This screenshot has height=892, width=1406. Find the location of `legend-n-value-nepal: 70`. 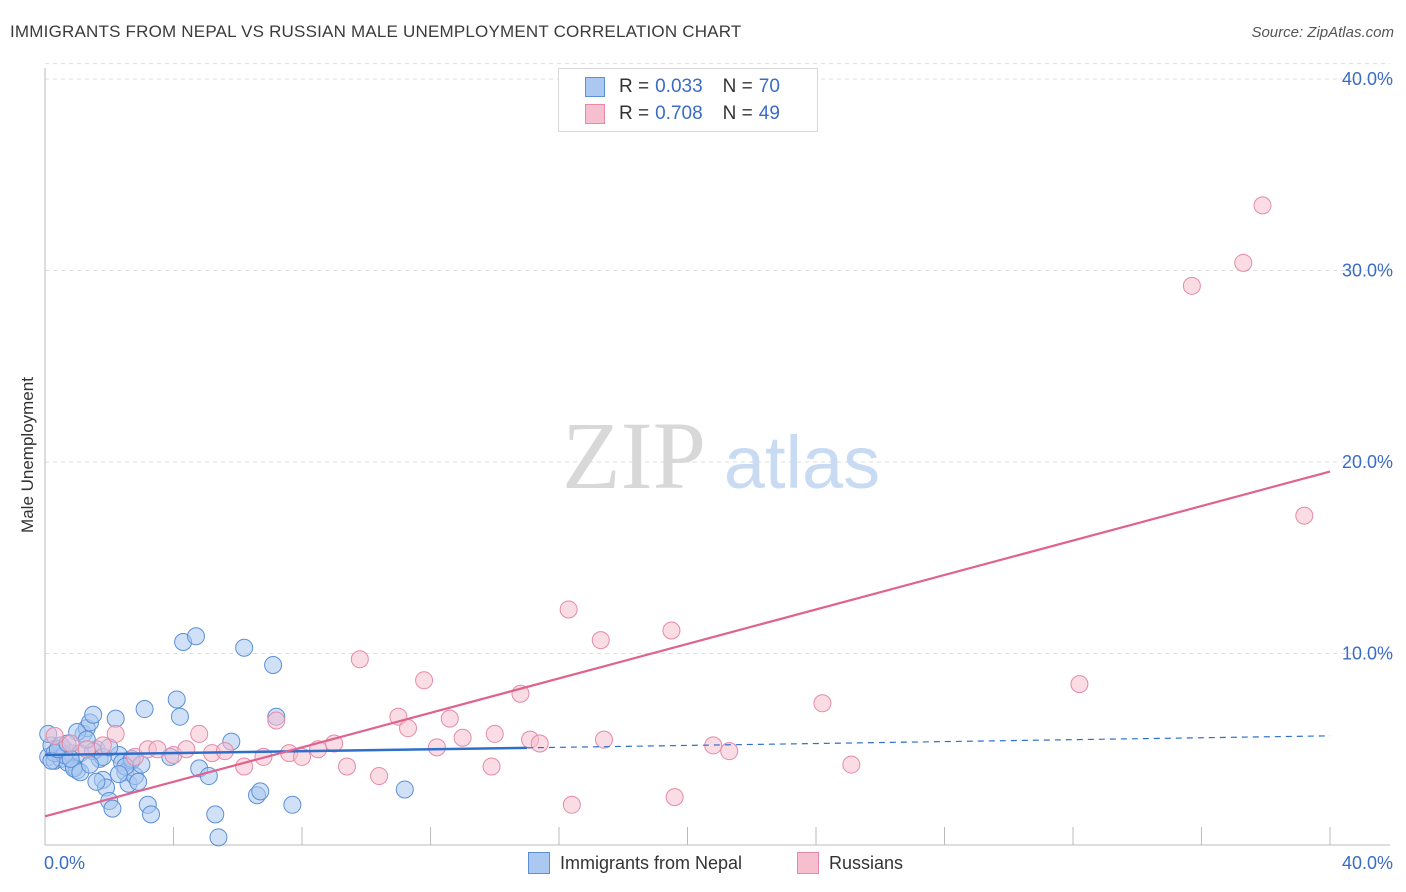

legend-n-value-nepal: 70 is located at coordinates (769, 86).